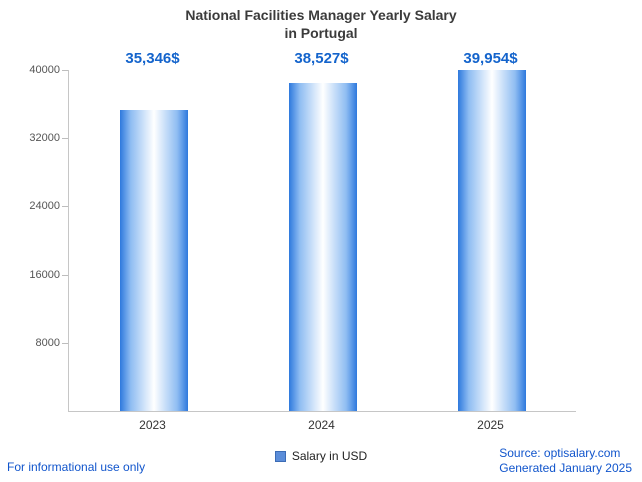  Describe the element at coordinates (152, 425) in the screenshot. I see `x-tick-2023: 2023` at that location.